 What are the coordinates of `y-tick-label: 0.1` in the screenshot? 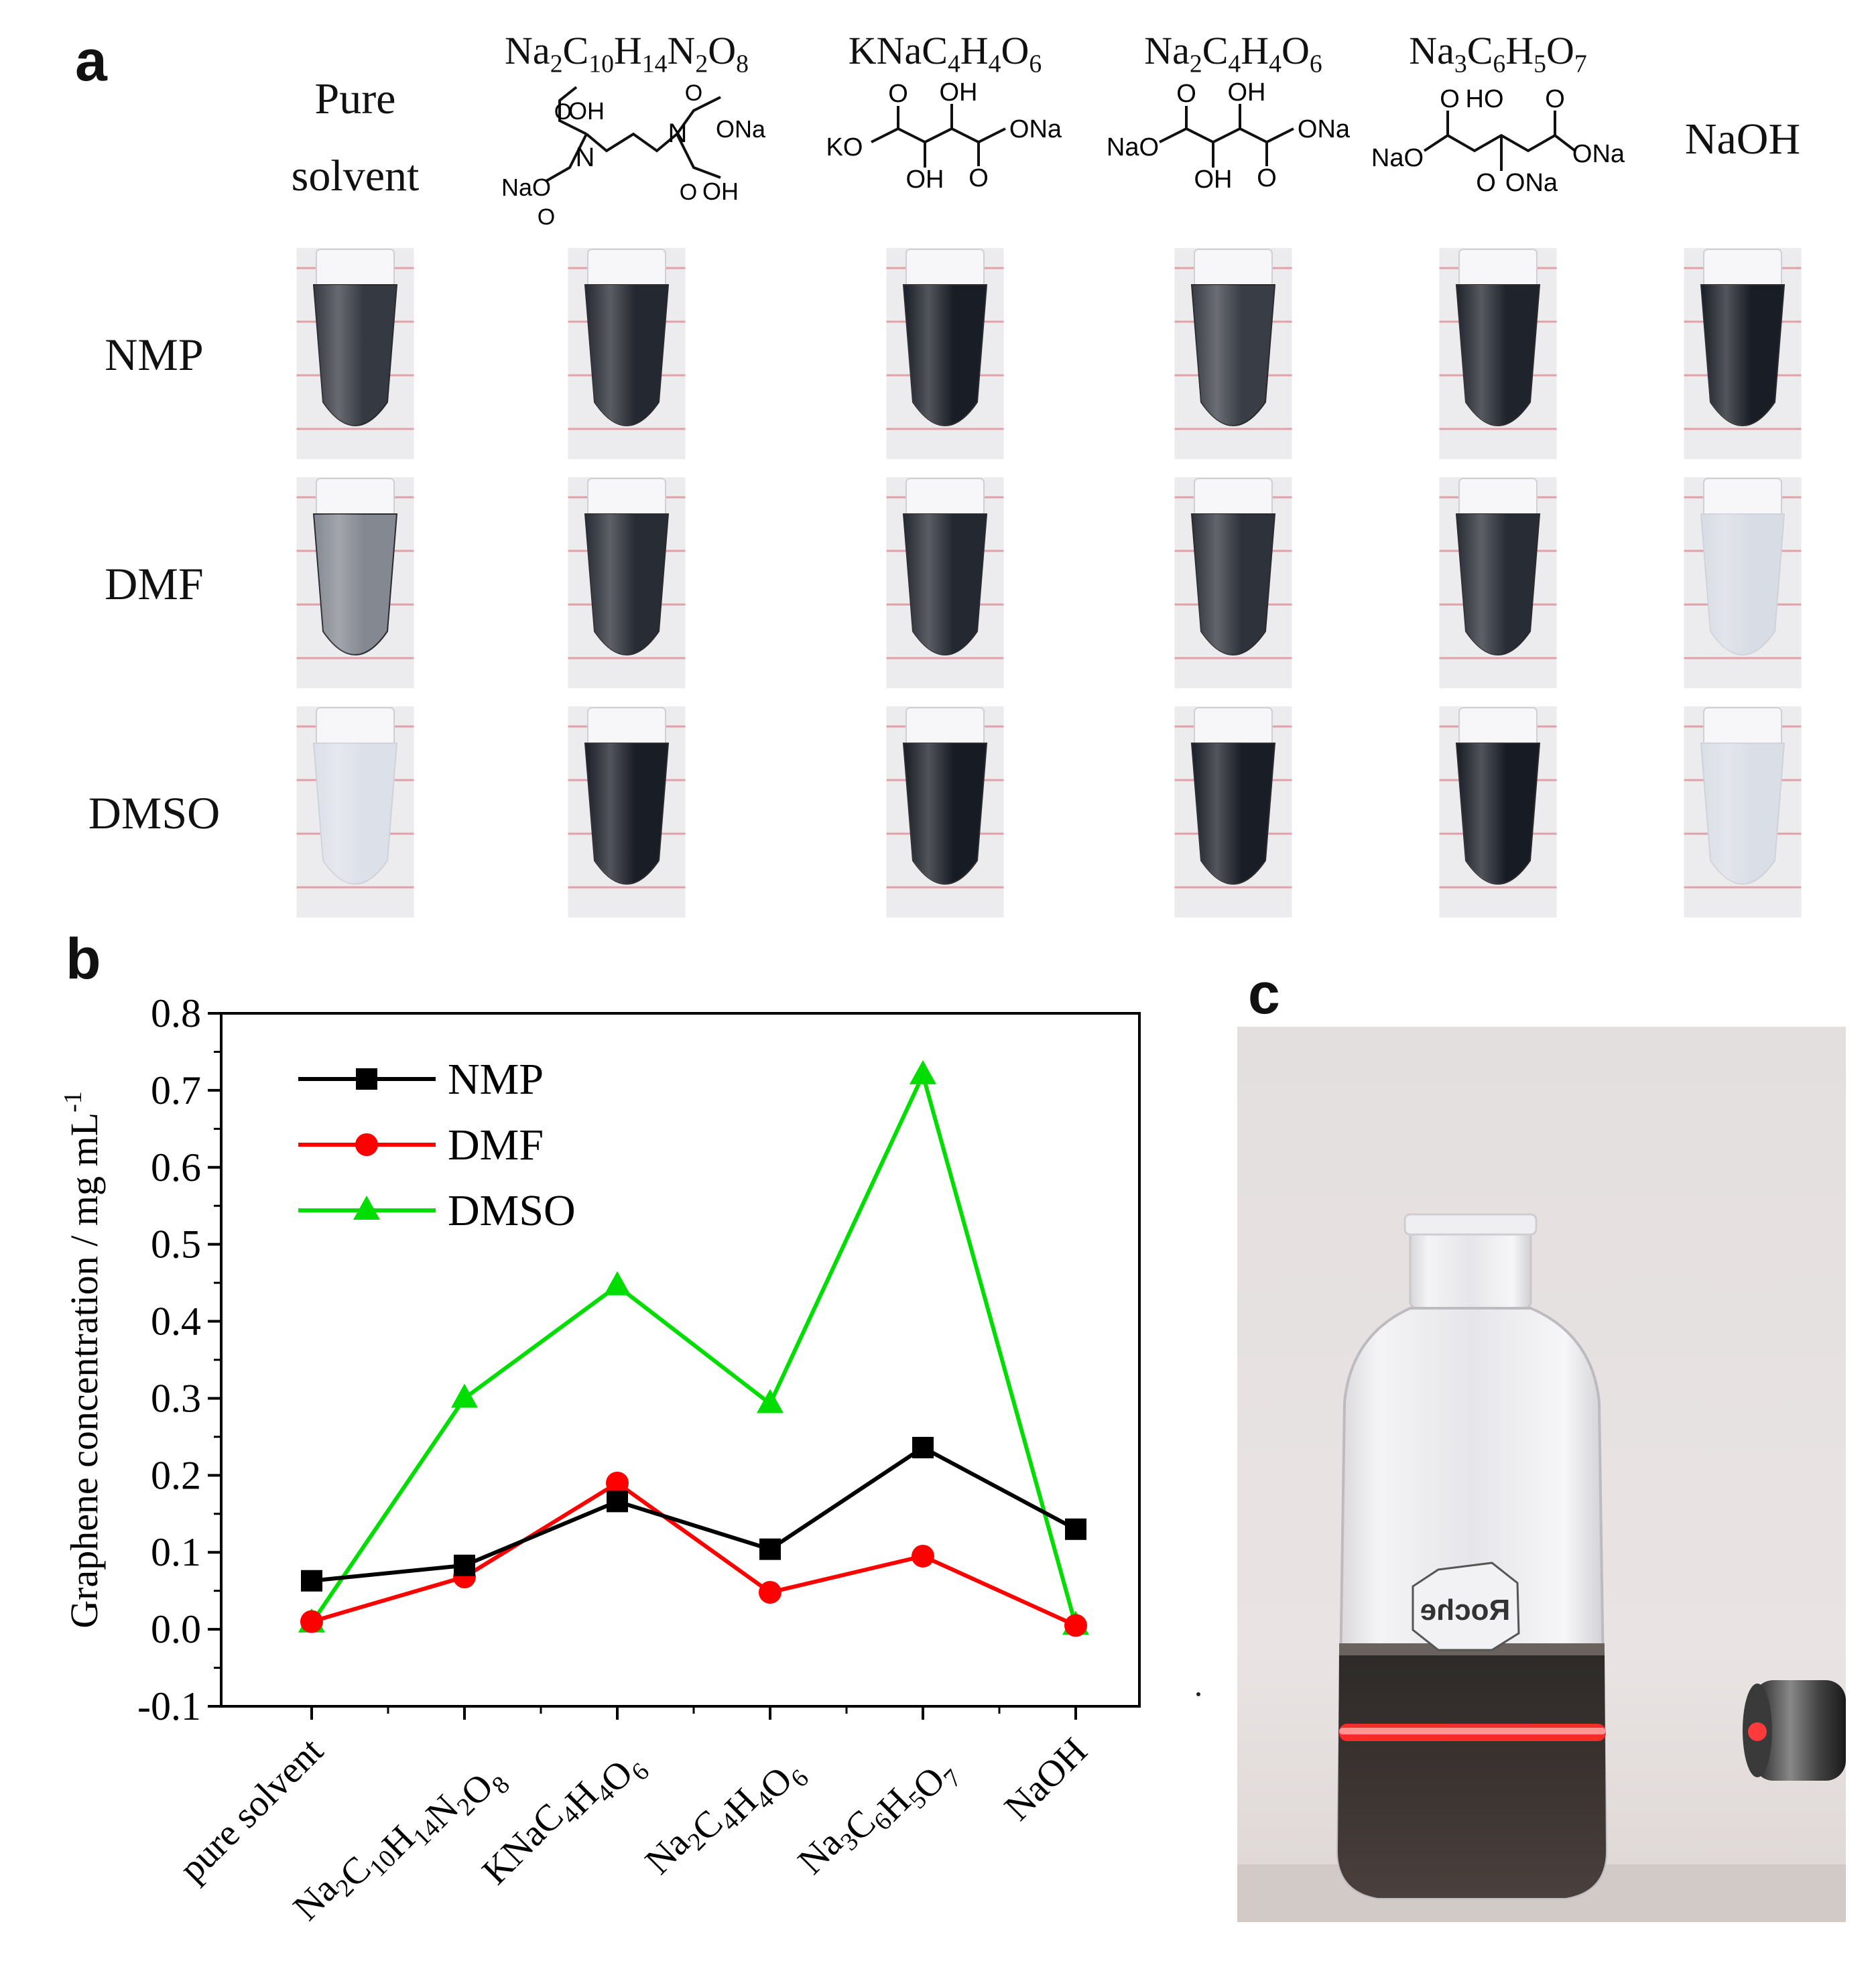 It's located at (176, 1552).